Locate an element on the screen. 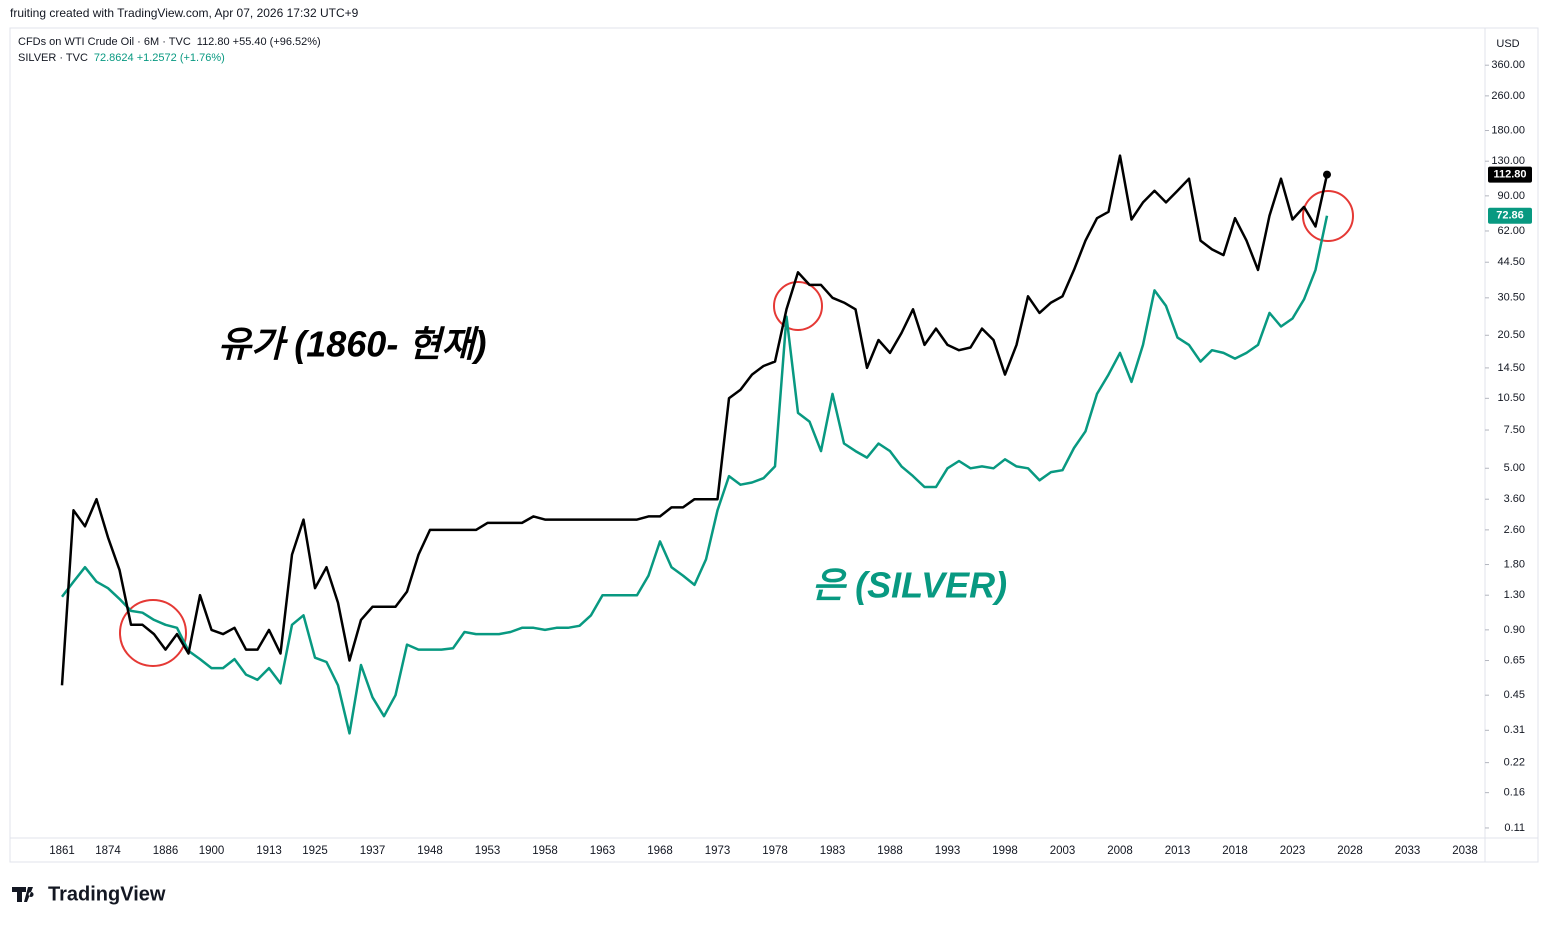 This screenshot has height=925, width=1549. x-tick-label: 1925 is located at coordinates (315, 851).